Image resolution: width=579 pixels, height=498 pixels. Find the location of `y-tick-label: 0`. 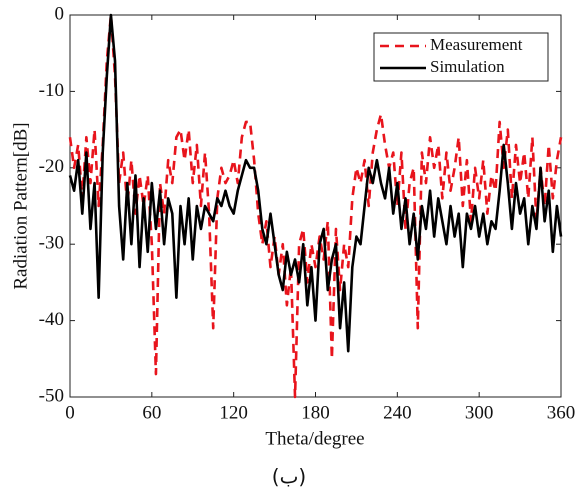

y-tick-label: 0 is located at coordinates (60, 13).